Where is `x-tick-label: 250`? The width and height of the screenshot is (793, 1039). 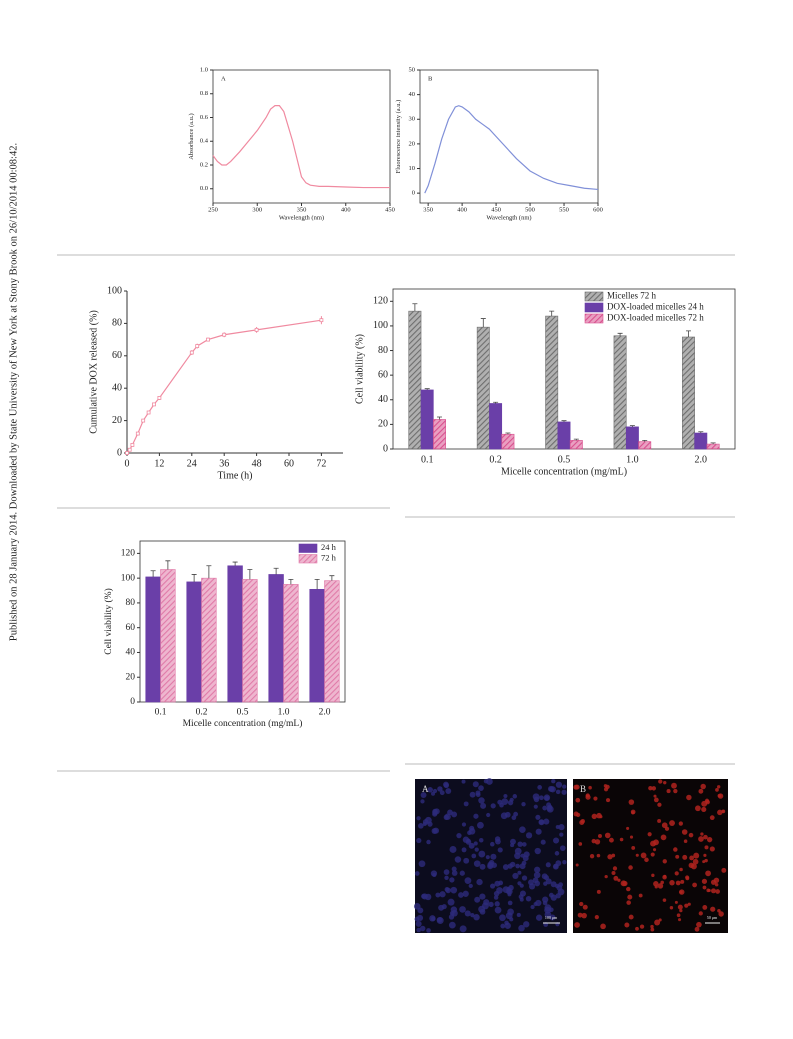 x-tick-label: 250 is located at coordinates (213, 210).